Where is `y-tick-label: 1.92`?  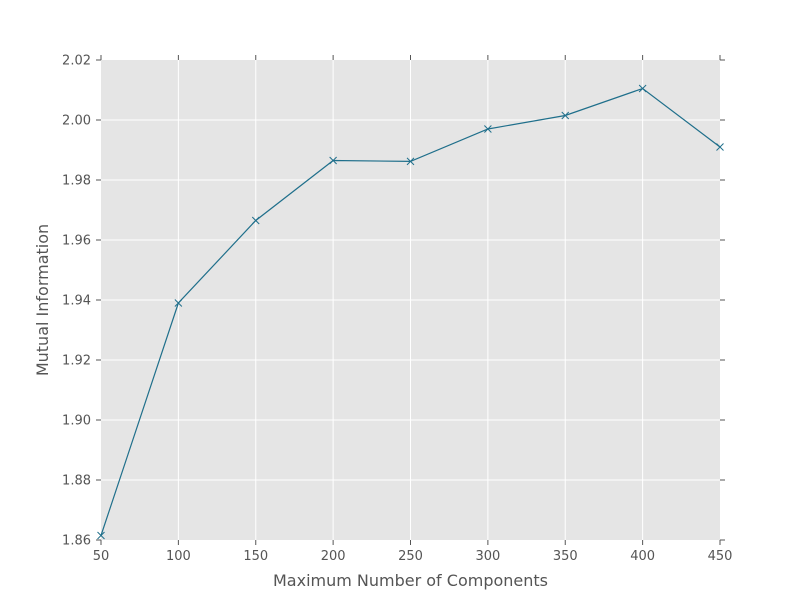 y-tick-label: 1.92 is located at coordinates (76, 361).